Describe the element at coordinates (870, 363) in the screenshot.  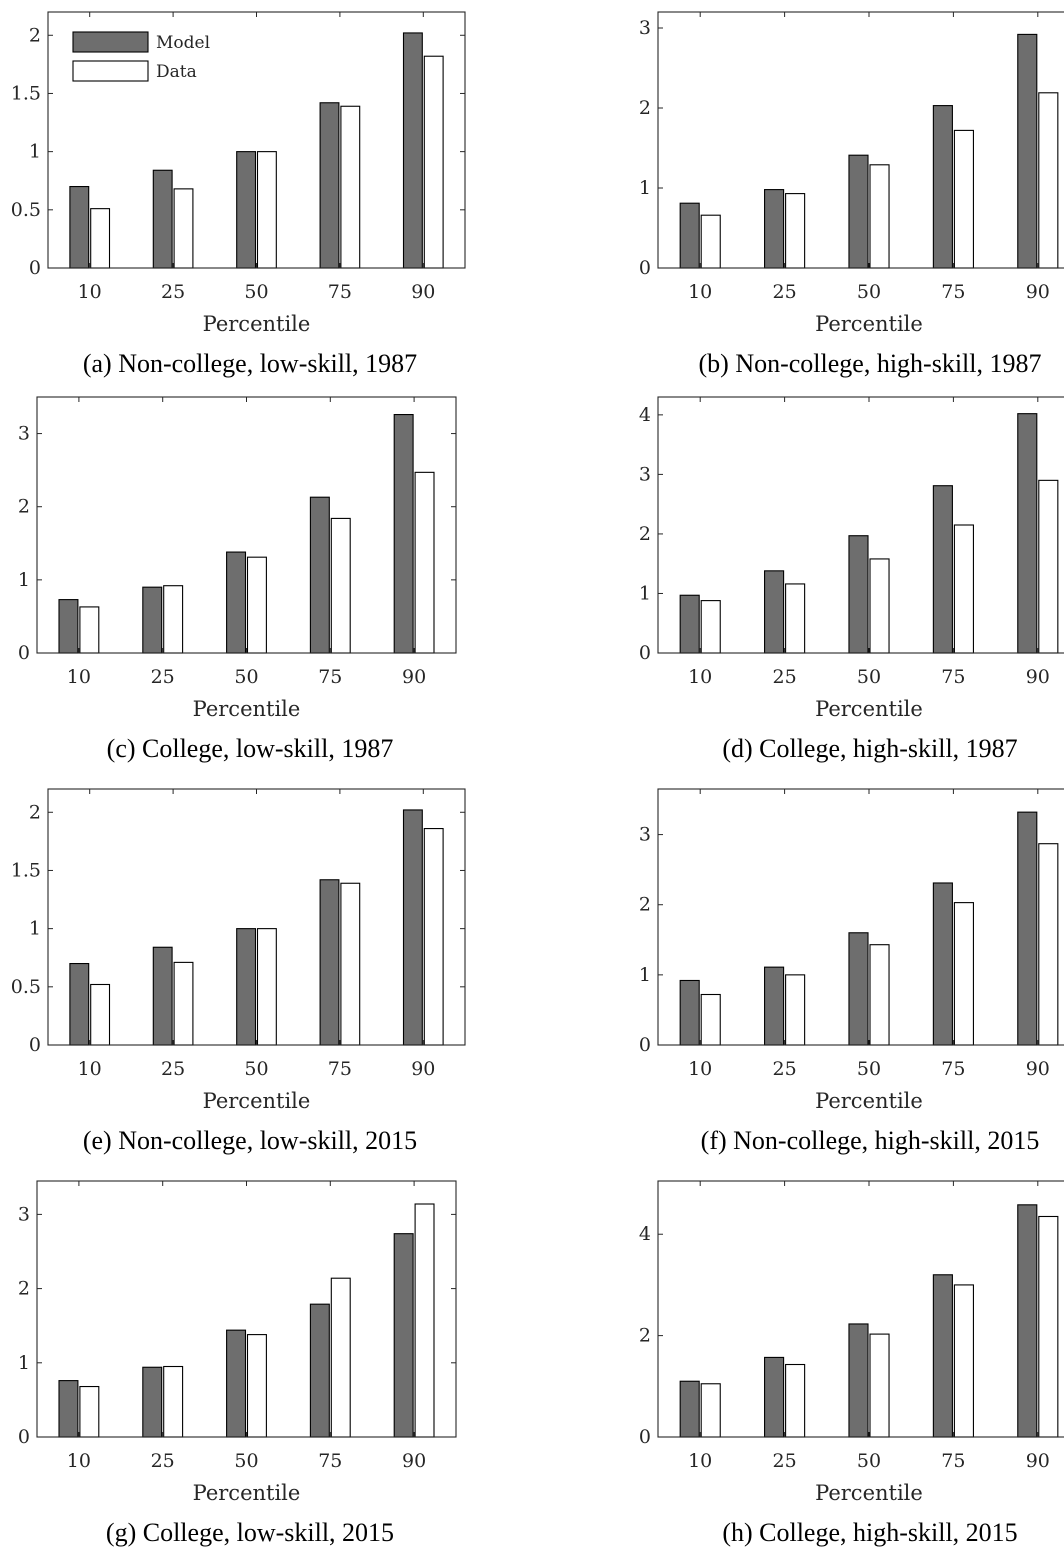
I see `panel-caption: (b) Non-college, high-skill, 1987` at that location.